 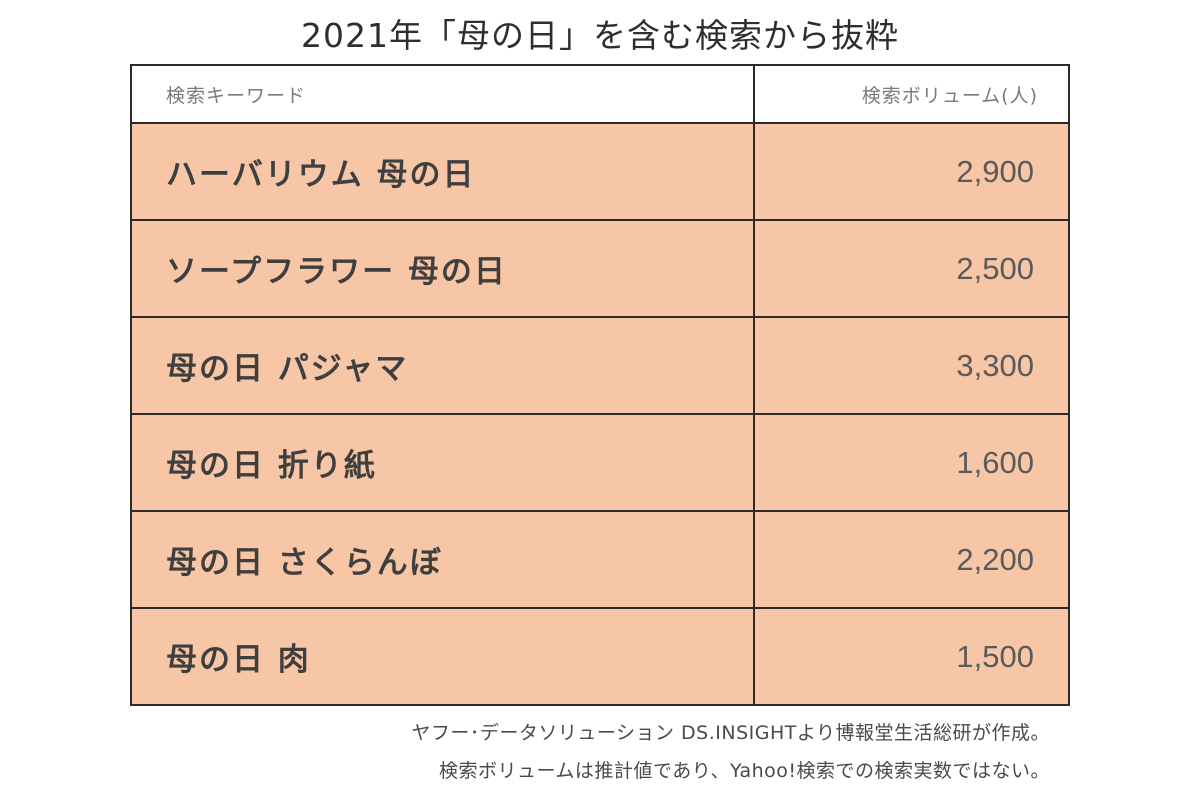 I want to click on table-row: ハーバリウム 母の日 2,900, so click(x=600, y=171).